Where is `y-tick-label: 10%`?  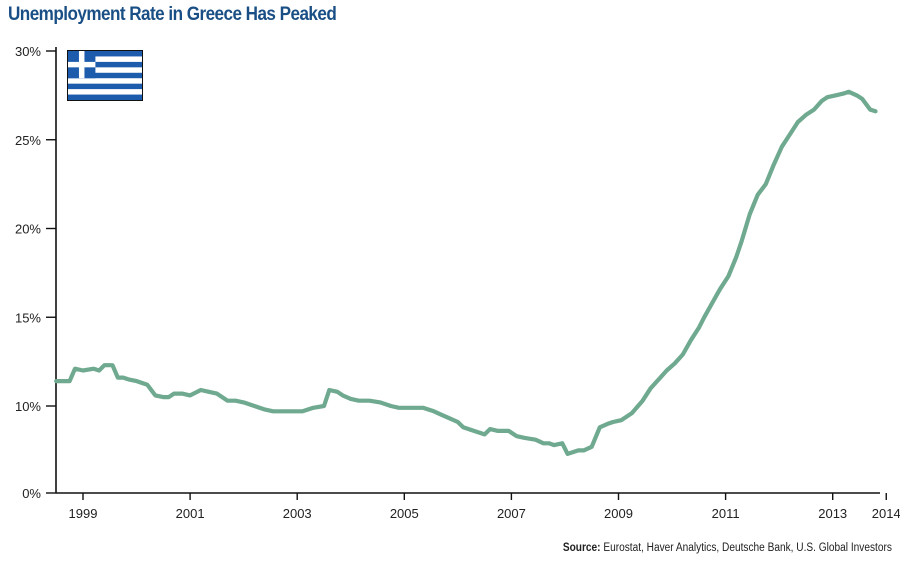 y-tick-label: 10% is located at coordinates (28, 406).